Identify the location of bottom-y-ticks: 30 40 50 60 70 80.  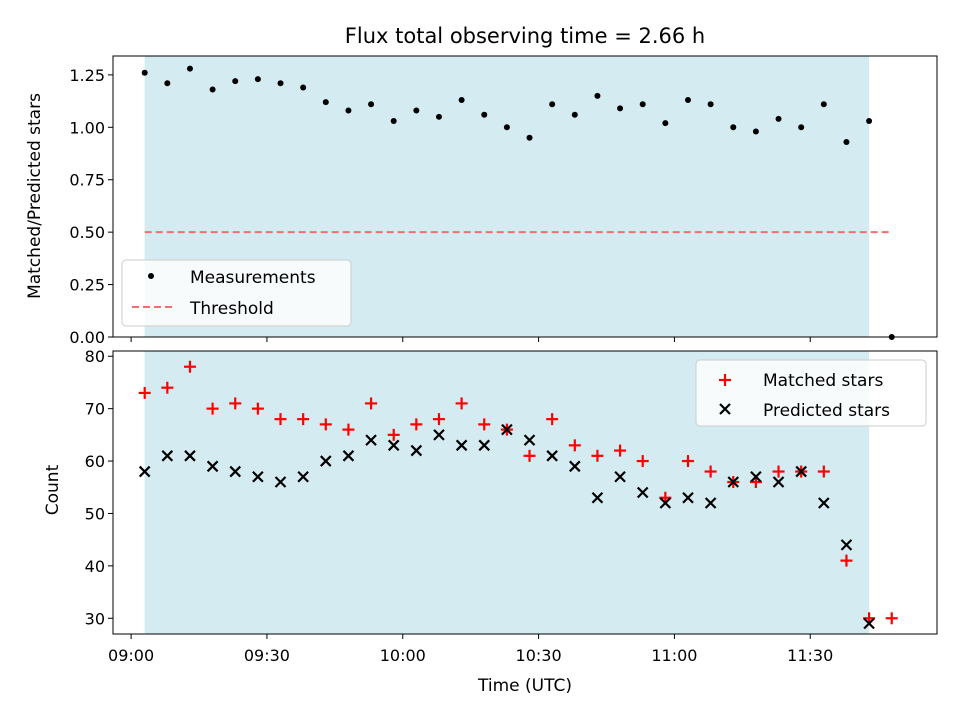
(99, 487).